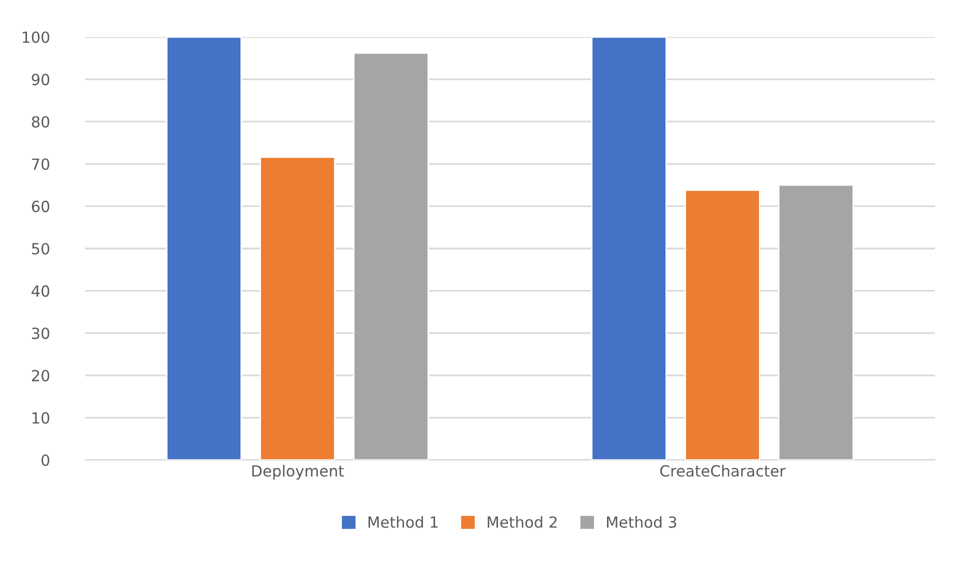 This screenshot has height=577, width=954. I want to click on y-tick-label: 20, so click(41, 376).